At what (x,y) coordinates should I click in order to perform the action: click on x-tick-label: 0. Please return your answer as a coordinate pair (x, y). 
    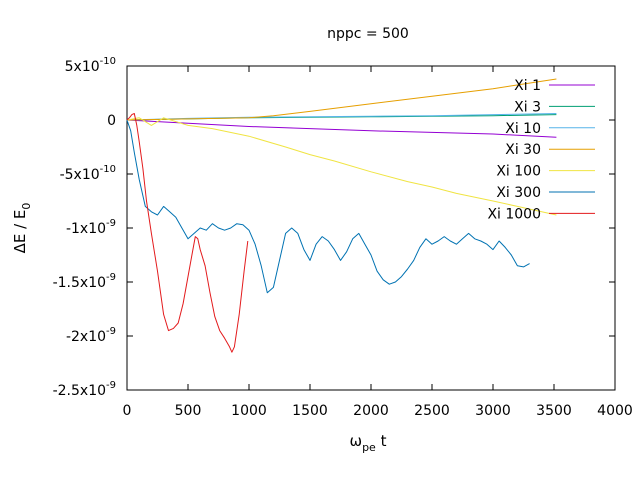
    Looking at the image, I should click on (127, 411).